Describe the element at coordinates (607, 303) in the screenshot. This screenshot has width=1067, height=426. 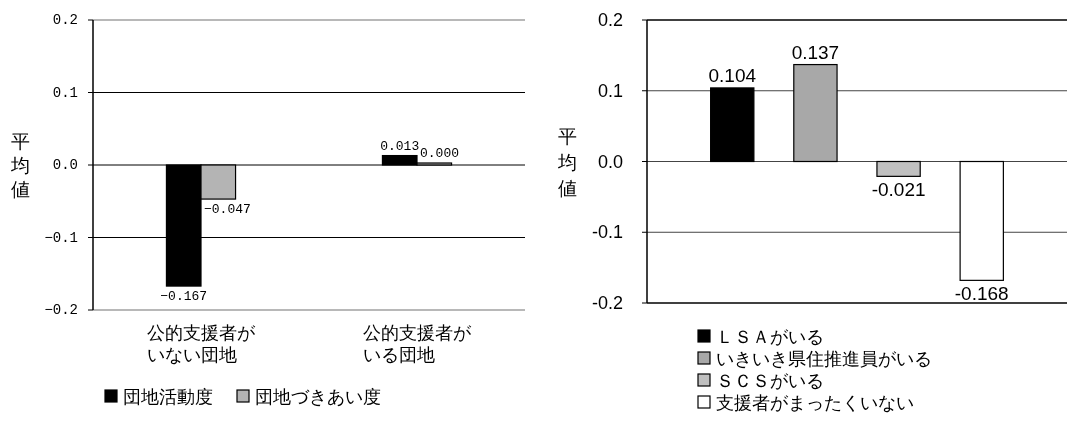
I see `y-tick-label: -0.2` at that location.